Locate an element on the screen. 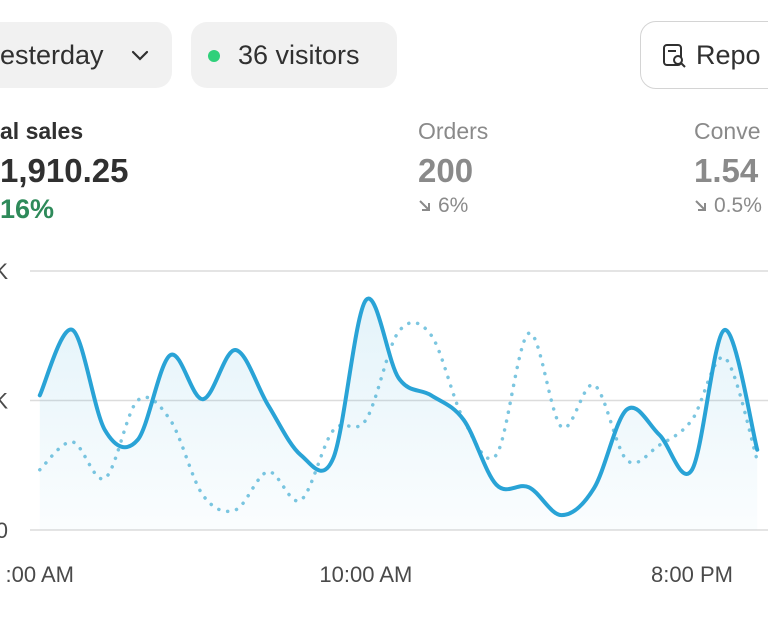 This screenshot has width=768, height=619. x-tick-label: 8:00 PM is located at coordinates (692, 574).